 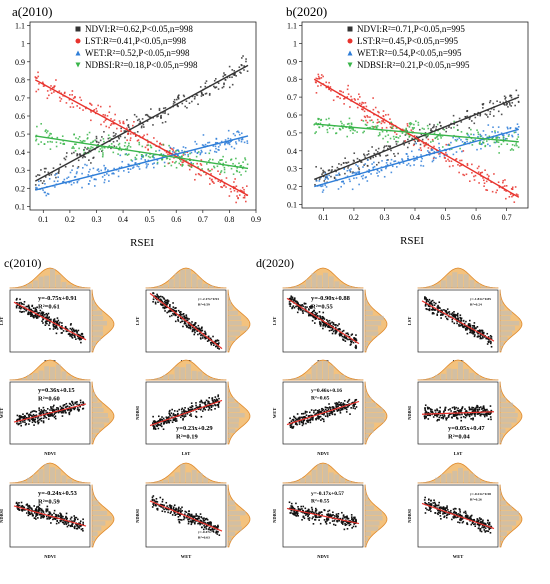 What do you see at coordinates (204, 305) in the screenshot?
I see `regression-r2: R²=0.59` at bounding box center [204, 305].